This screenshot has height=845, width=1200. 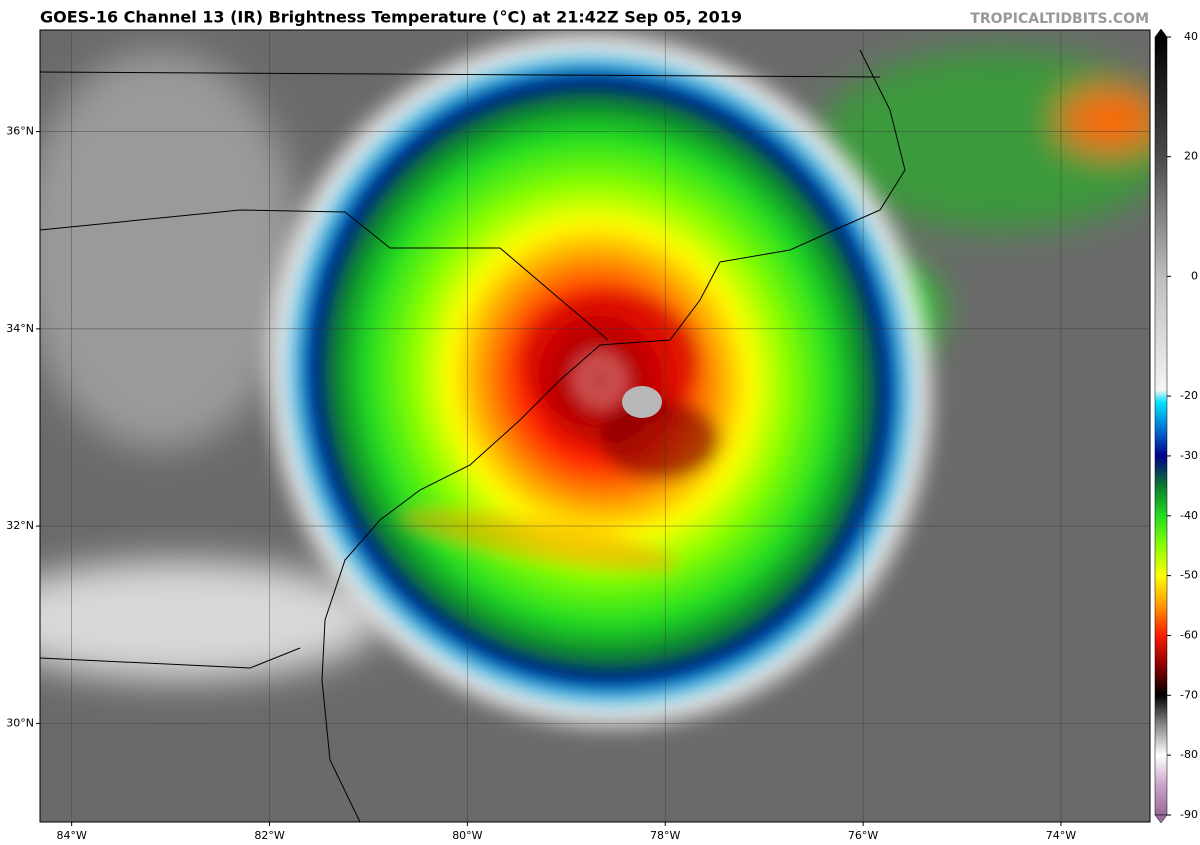 What do you see at coordinates (20, 722) in the screenshot?
I see `lat-tick-label: 30°N` at bounding box center [20, 722].